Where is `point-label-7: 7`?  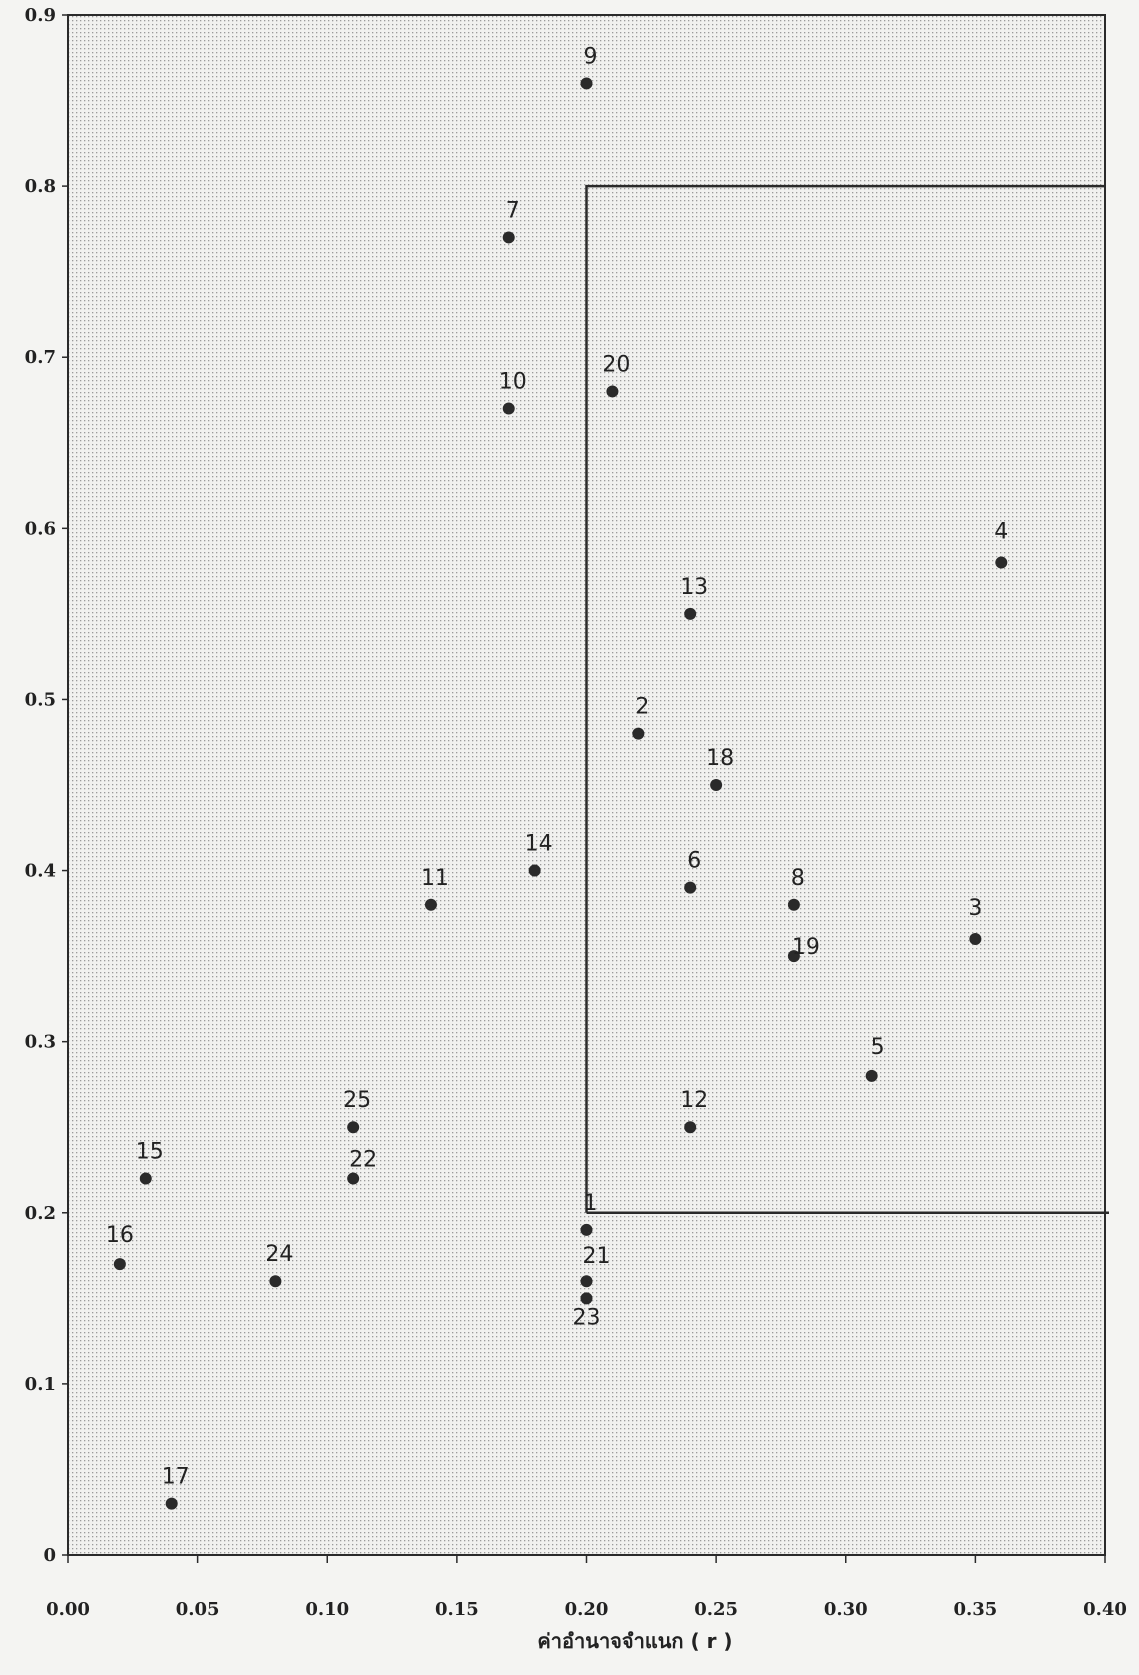 point-label-7: 7 is located at coordinates (513, 210).